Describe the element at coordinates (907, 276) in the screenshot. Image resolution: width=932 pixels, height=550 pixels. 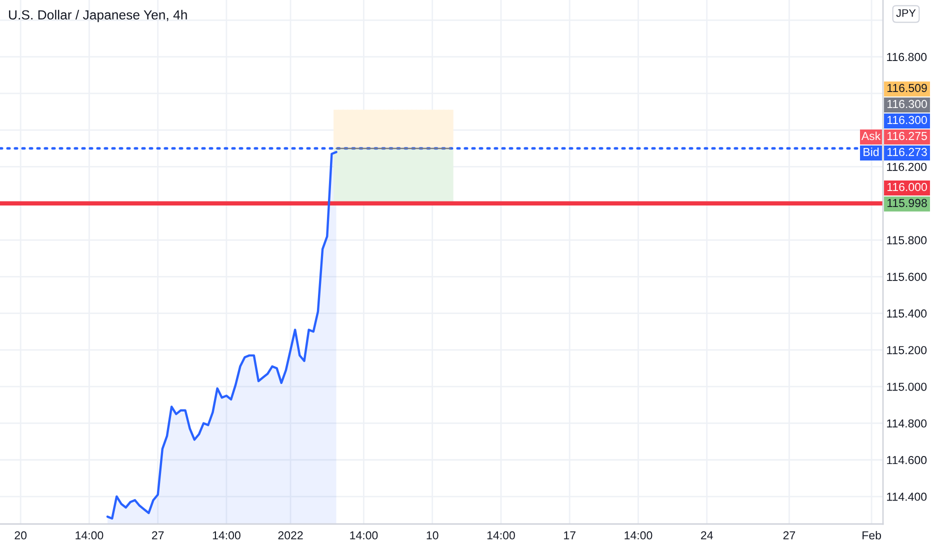
I see `y-tick-label: 115.600` at that location.